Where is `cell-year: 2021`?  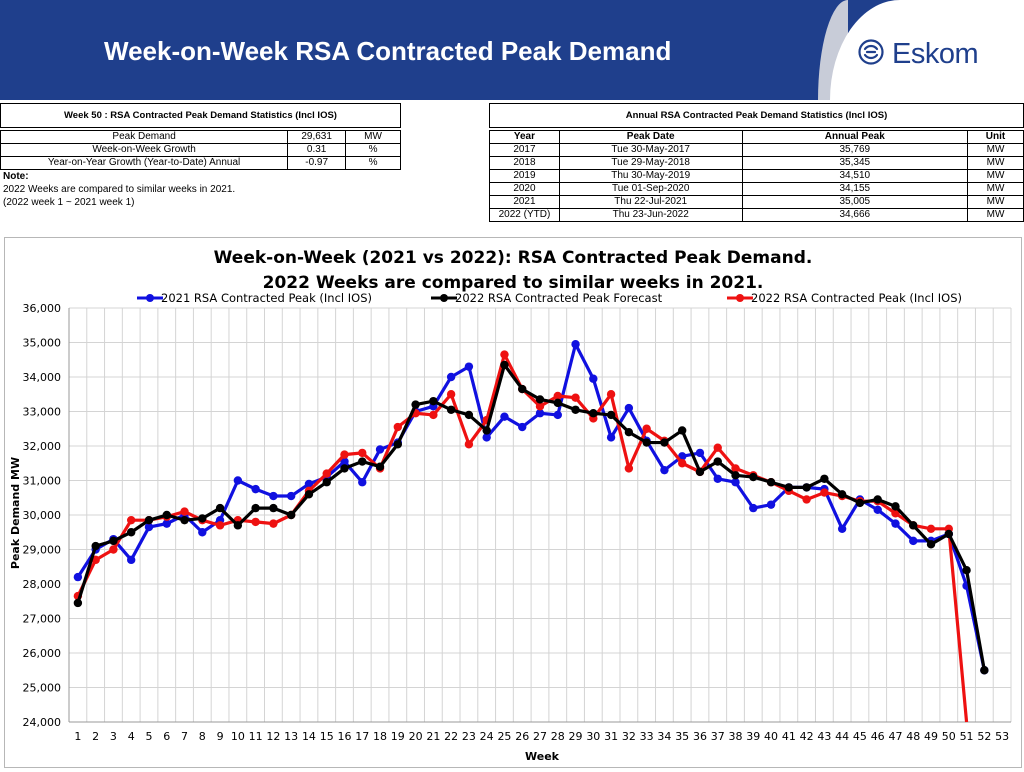
cell-year: 2021 is located at coordinates (524, 202).